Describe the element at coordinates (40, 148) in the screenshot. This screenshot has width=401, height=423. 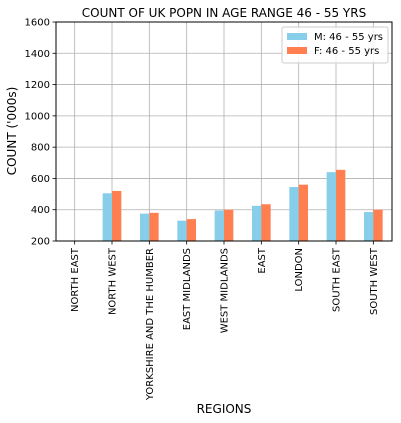
I see `y-tick-label: 800` at that location.